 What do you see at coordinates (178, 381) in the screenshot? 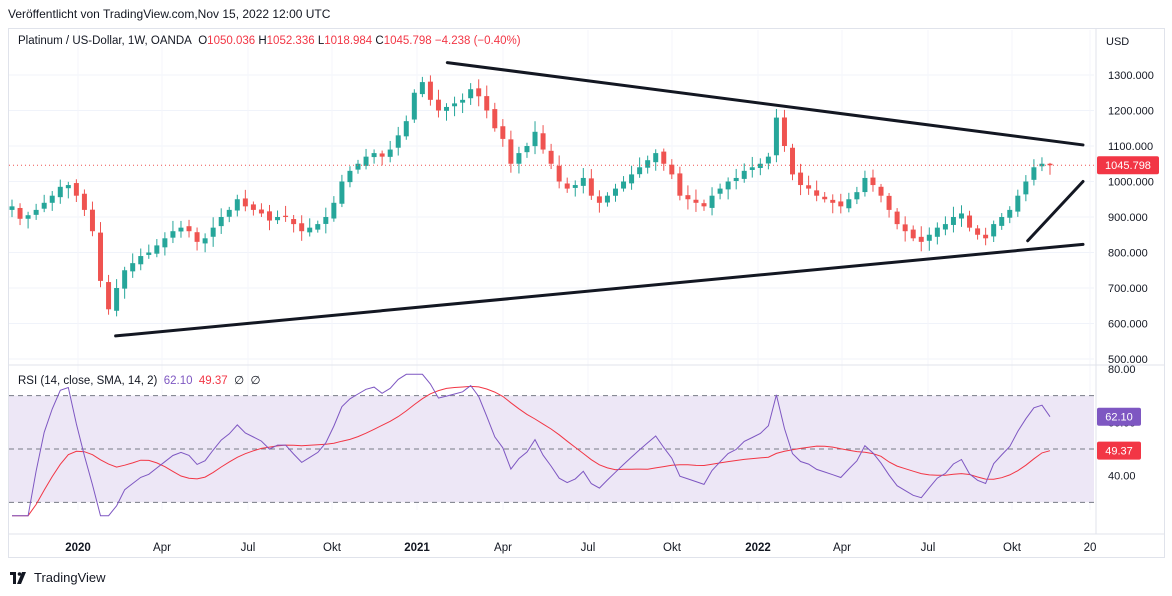
I see `rsi-value: 62.10` at bounding box center [178, 381].